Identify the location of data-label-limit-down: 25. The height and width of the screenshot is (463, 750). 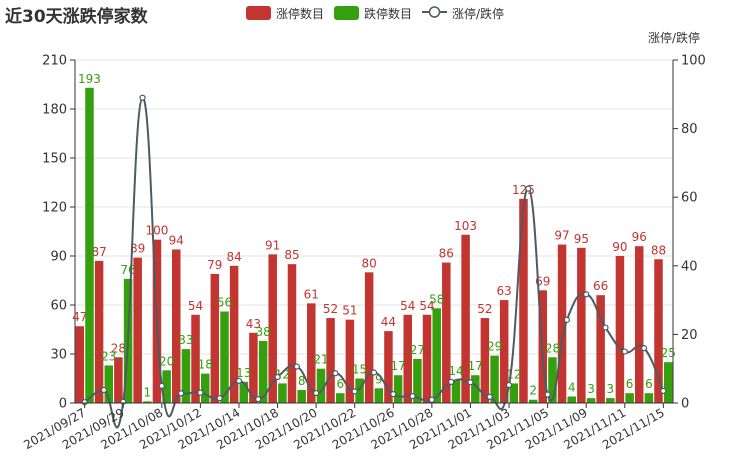
(668, 353).